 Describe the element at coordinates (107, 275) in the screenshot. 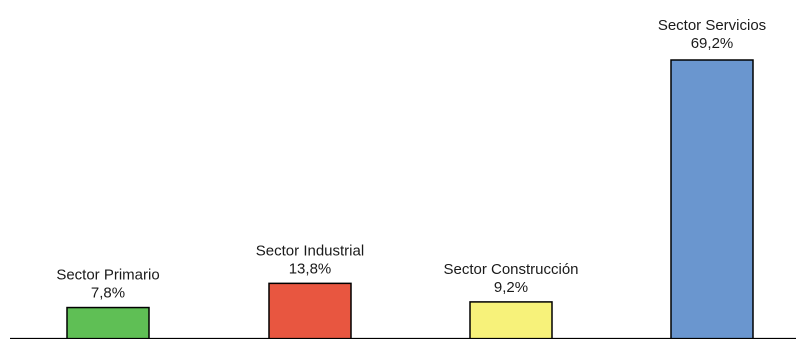

I see `category-label-1: Sector Primario` at that location.